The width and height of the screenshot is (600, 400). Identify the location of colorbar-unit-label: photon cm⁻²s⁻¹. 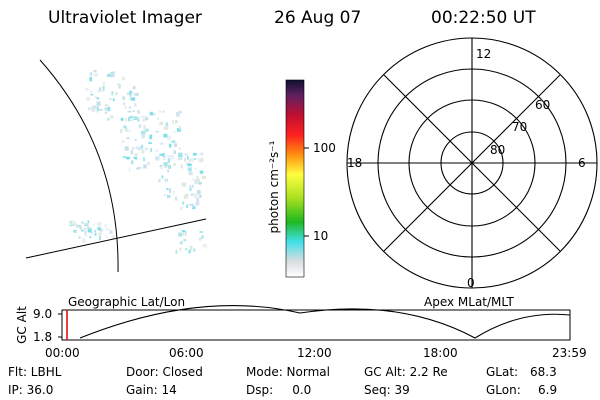
(274, 187).